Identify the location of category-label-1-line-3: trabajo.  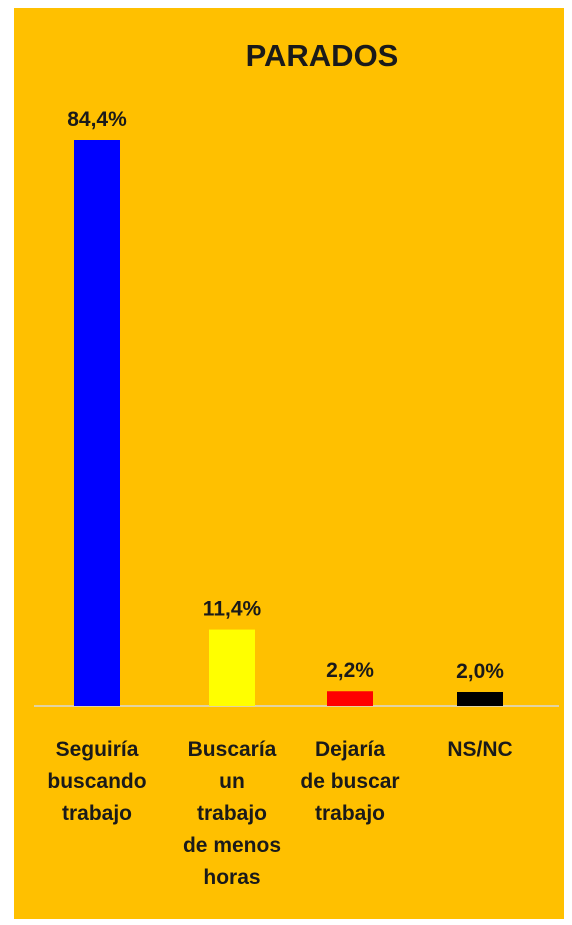
(97, 813).